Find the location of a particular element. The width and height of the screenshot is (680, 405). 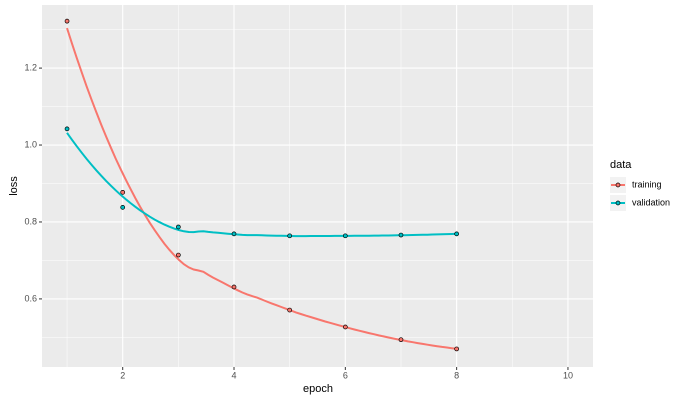

x-axis-title: epoch is located at coordinates (318, 389).